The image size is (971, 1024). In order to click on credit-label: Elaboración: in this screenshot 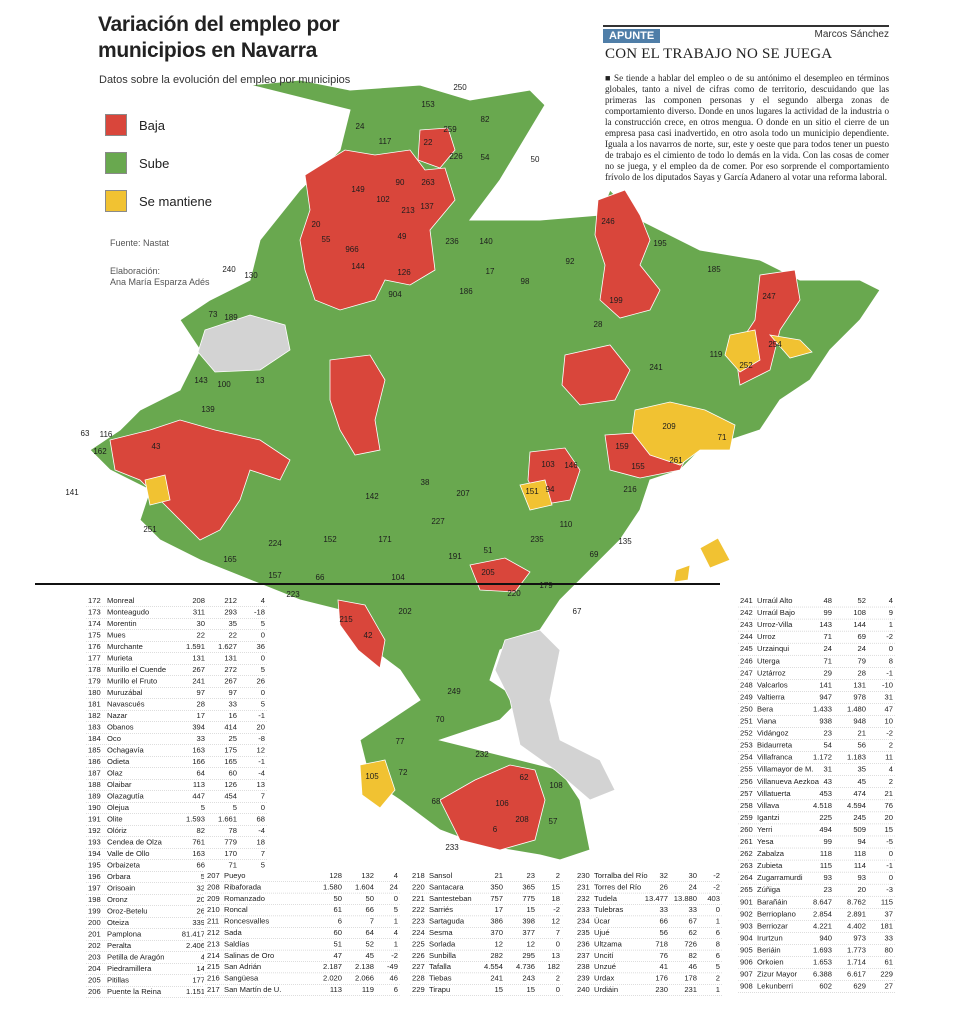, I will do `click(135, 271)`.